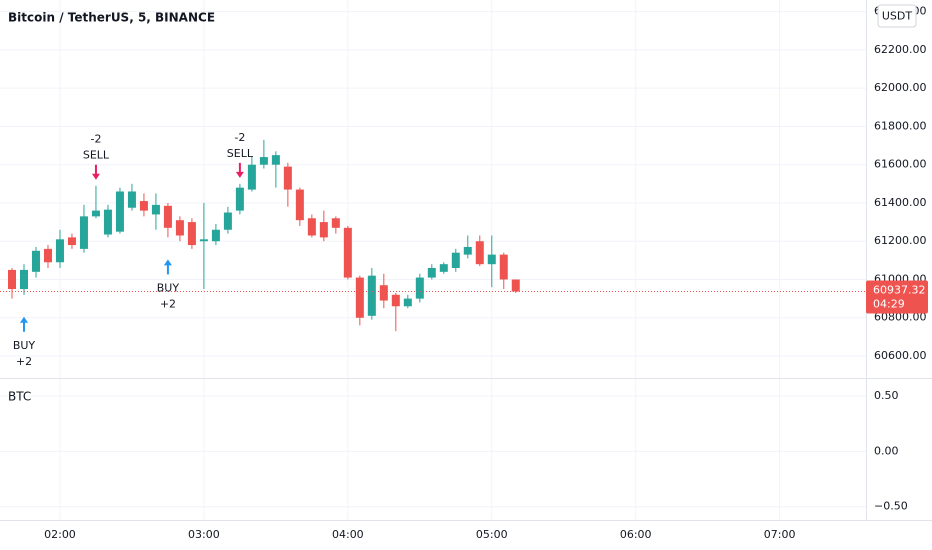 The width and height of the screenshot is (932, 550). Describe the element at coordinates (900, 240) in the screenshot. I see `y-tick-label: 61200.00` at that location.